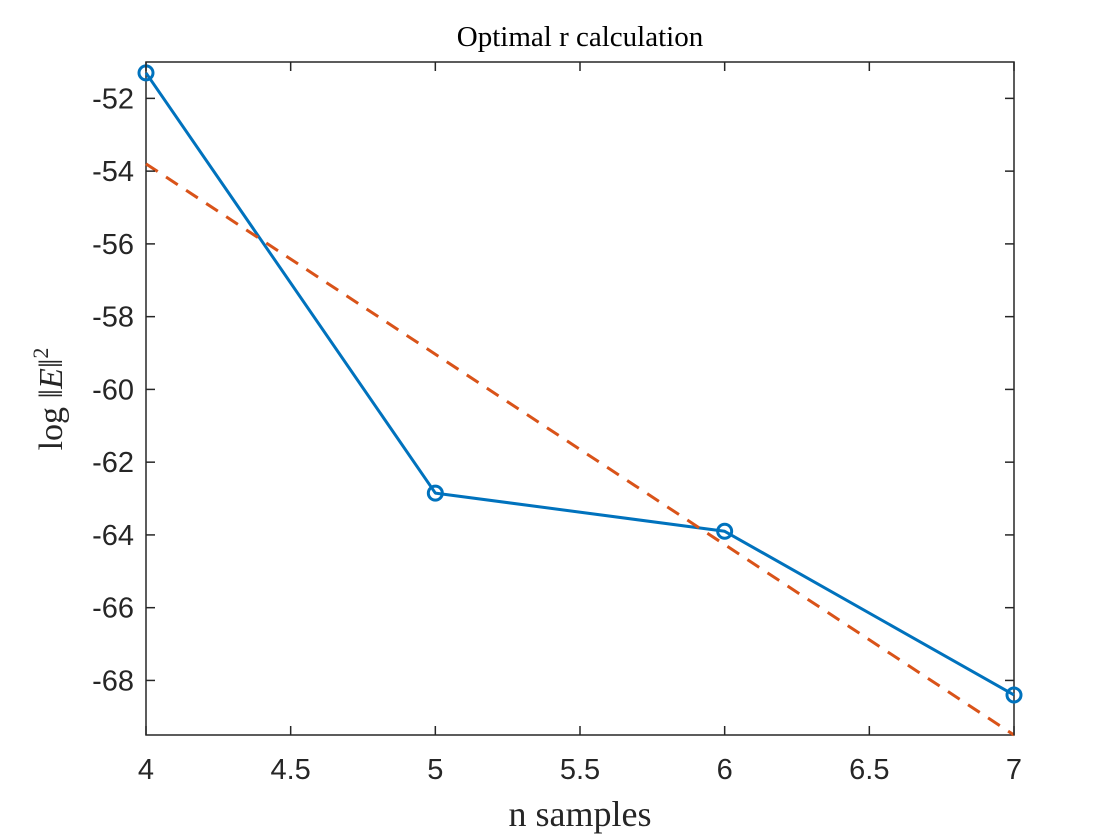 The height and width of the screenshot is (840, 1120). I want to click on y-axis-label-suffix: ‖, so click(51, 364).